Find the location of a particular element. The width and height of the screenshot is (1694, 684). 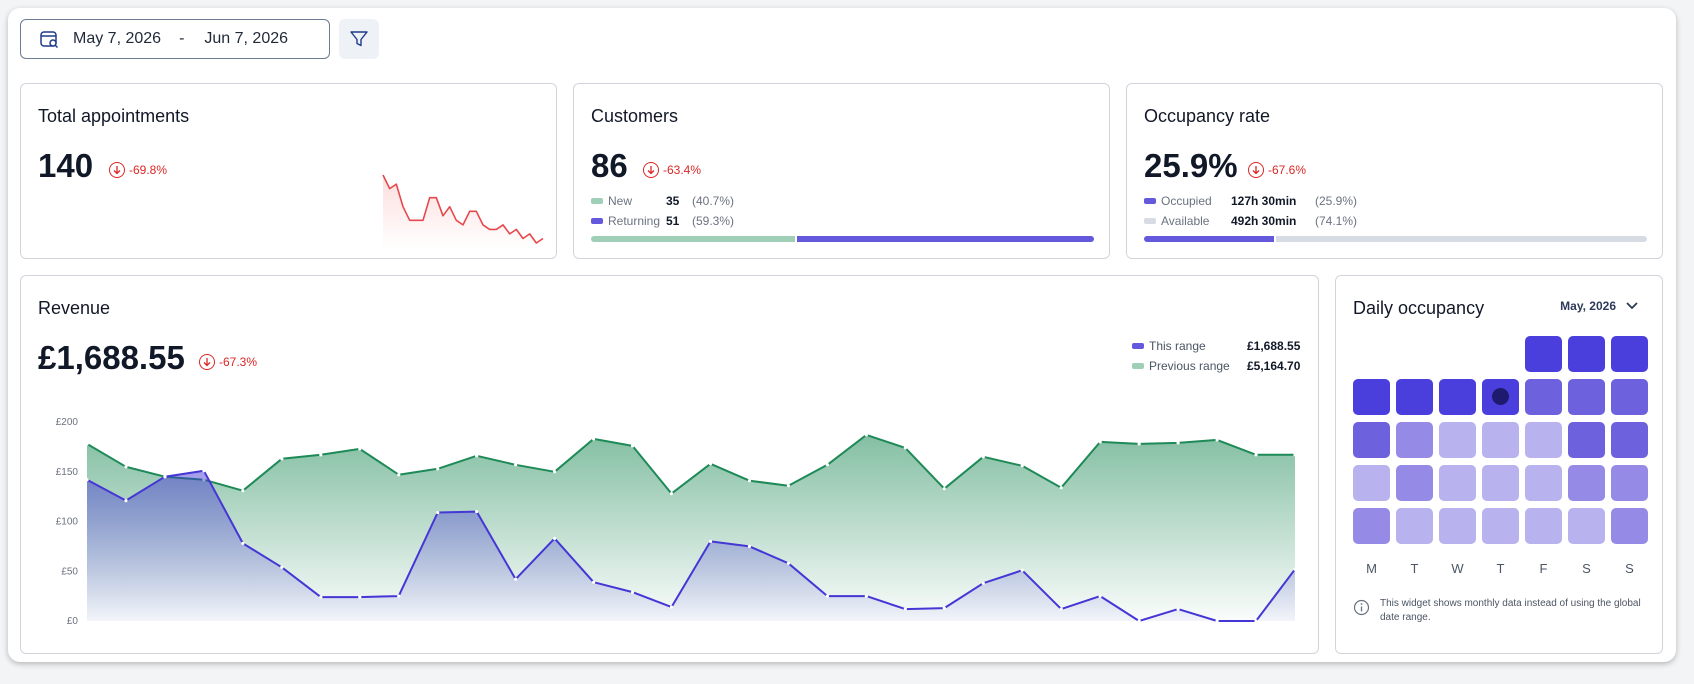

month-select: May, 2026 is located at coordinates (1599, 306).